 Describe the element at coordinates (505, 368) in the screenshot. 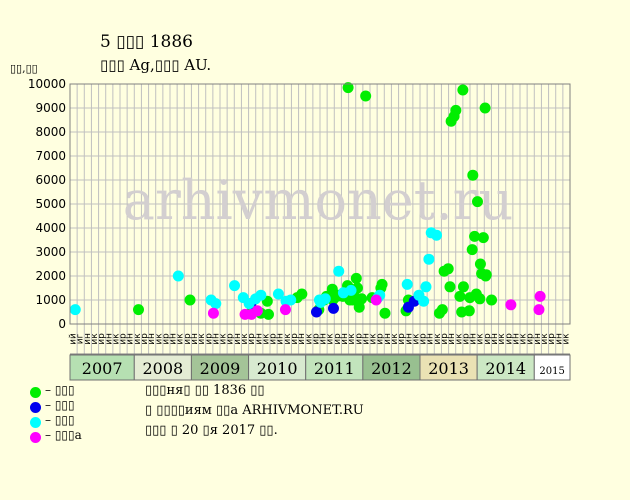

I see `year-label: 2014` at that location.